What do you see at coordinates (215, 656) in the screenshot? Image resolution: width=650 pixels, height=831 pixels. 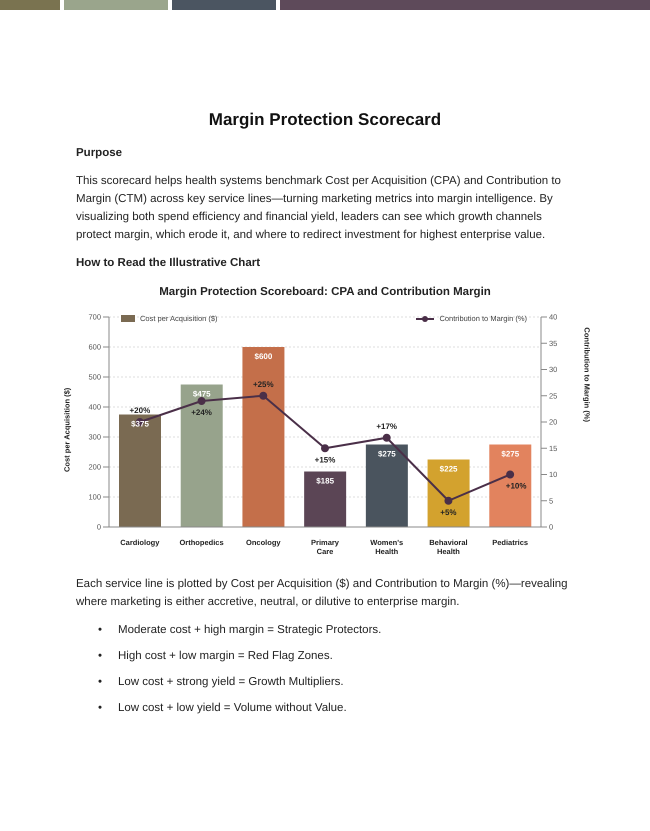 I see `text: • High cost + low margin = Red Flag Zones.` at bounding box center [215, 656].